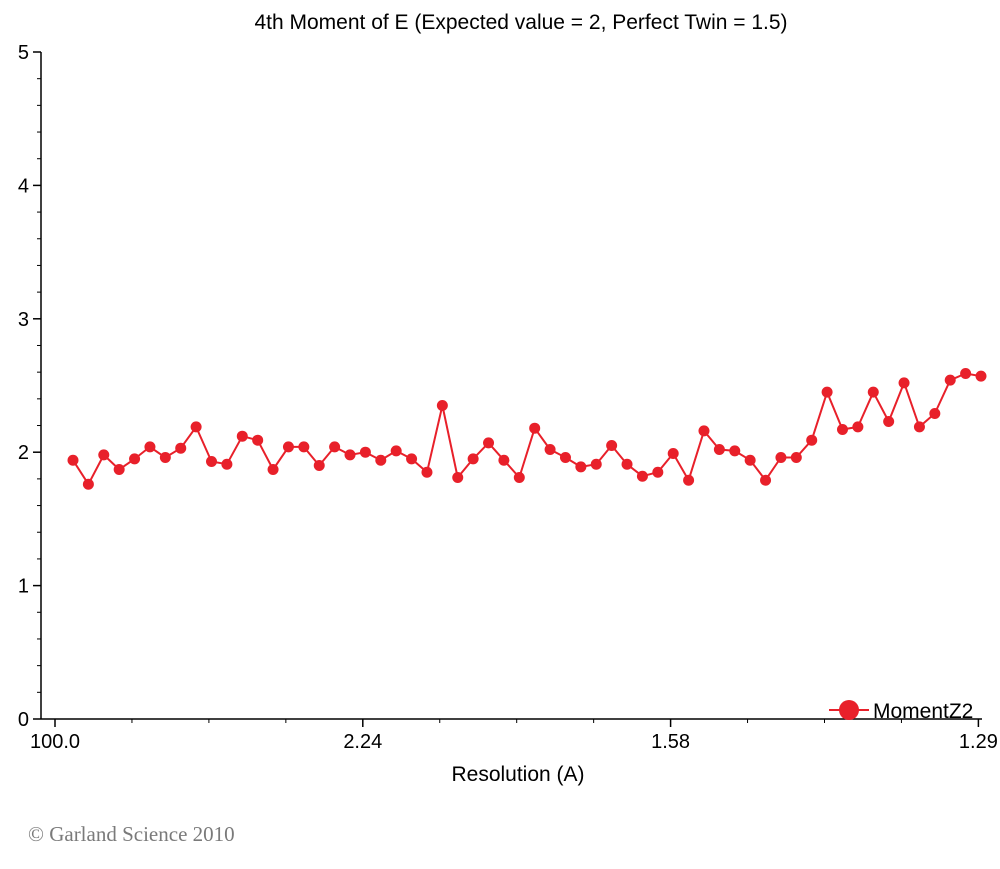 The height and width of the screenshot is (869, 1000). What do you see at coordinates (23, 320) in the screenshot?
I see `y-tick-label: 3` at bounding box center [23, 320].